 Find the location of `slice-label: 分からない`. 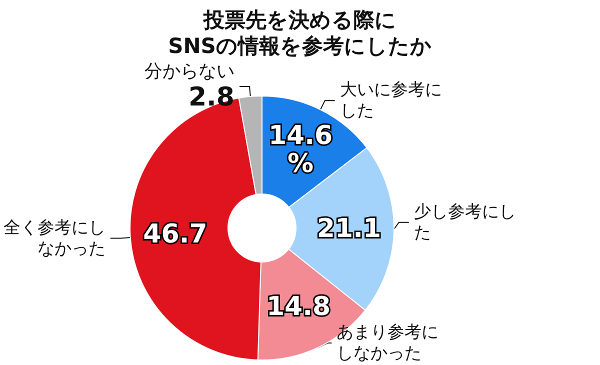

slice-label: 分からない is located at coordinates (189, 71).